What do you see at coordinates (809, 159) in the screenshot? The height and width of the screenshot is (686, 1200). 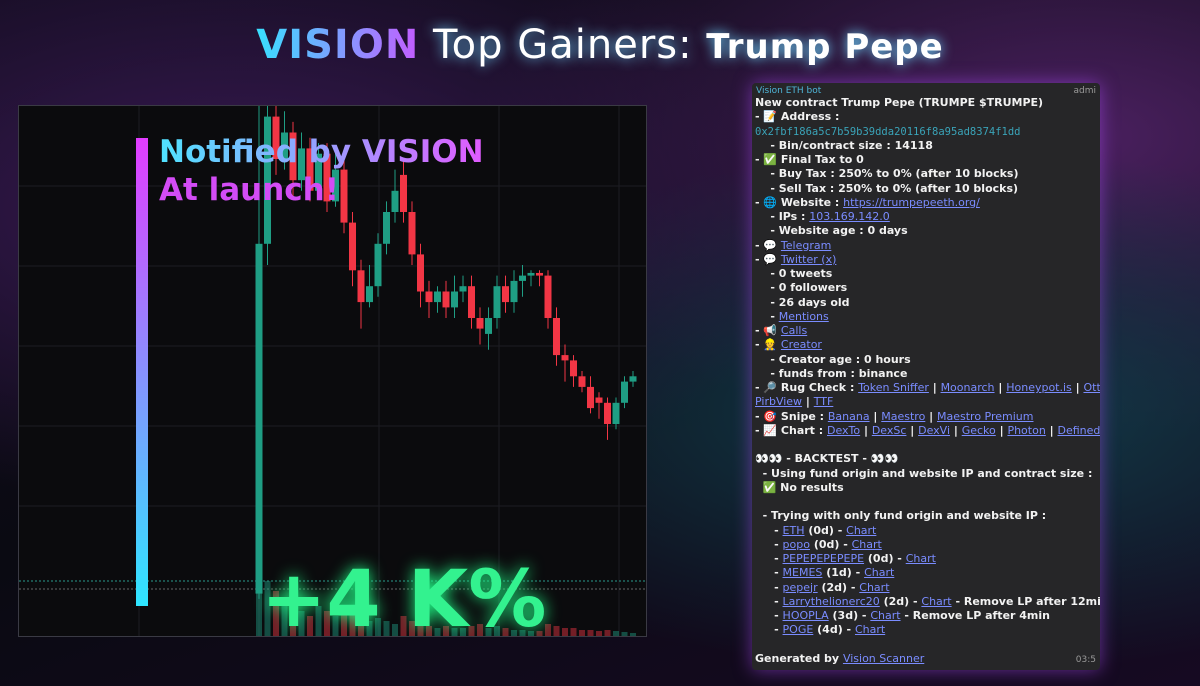 I see `text: - ✅ Final Tax to 0` at bounding box center [809, 159].